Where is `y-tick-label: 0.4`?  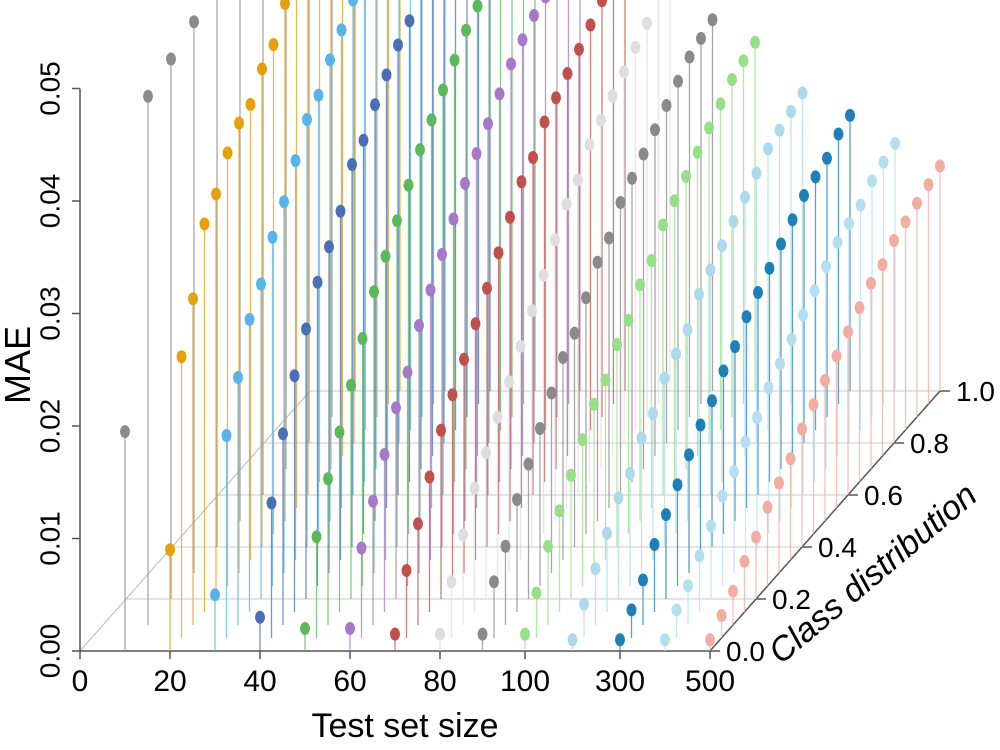
y-tick-label: 0.4 is located at coordinates (837, 547).